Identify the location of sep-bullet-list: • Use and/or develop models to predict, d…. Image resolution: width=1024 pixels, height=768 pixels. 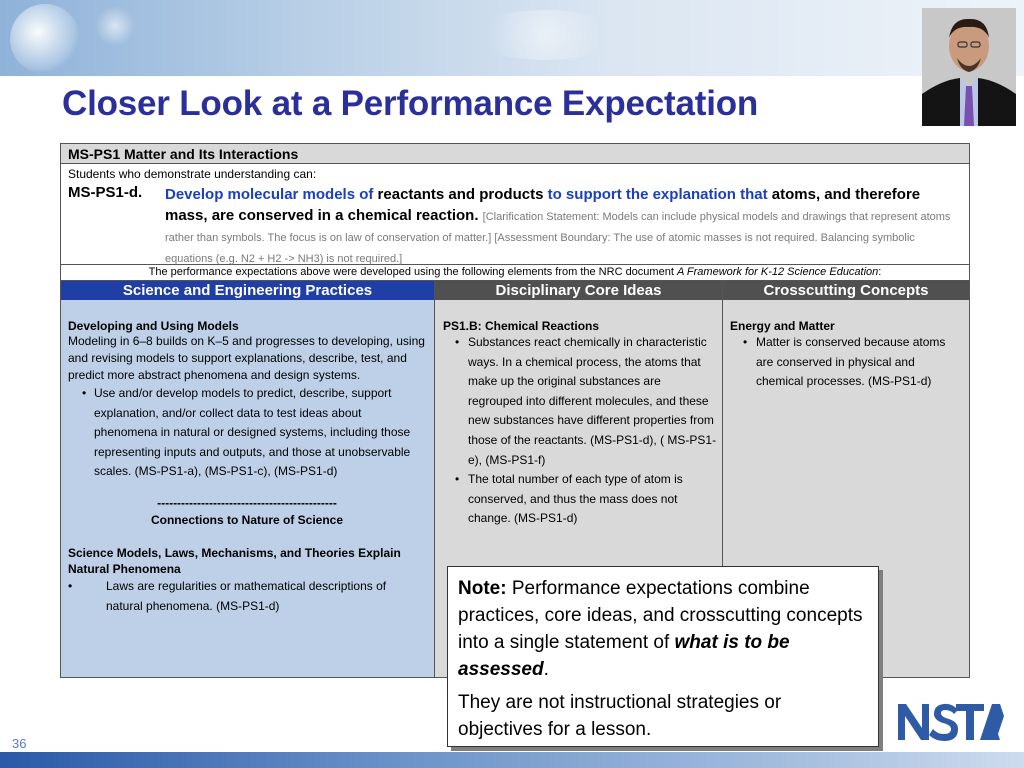
(247, 433).